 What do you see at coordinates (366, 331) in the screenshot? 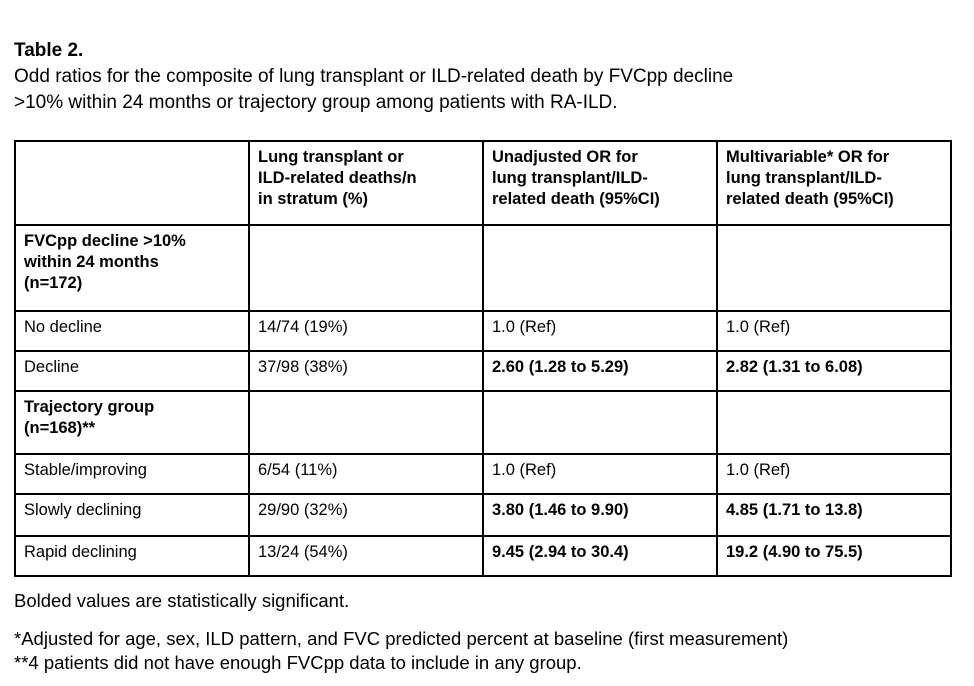
I see `deaths-cell: 14/74 (19%)` at bounding box center [366, 331].